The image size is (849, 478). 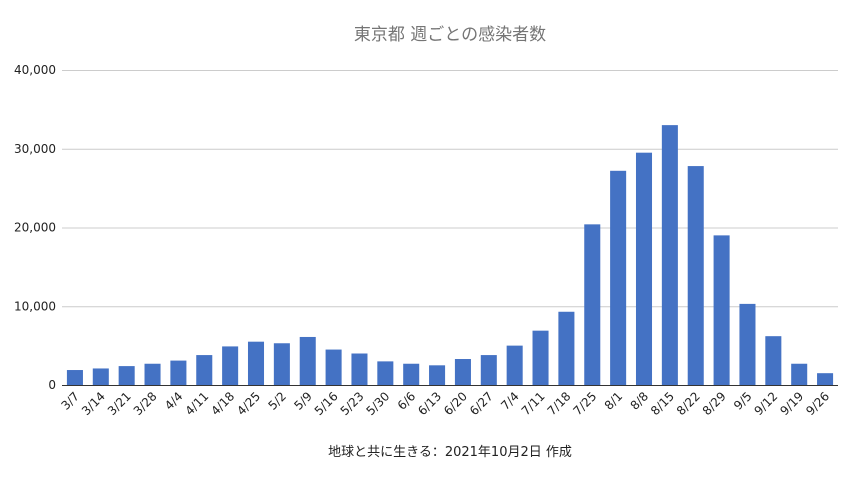 I want to click on x-tick-label: 4/4, so click(x=174, y=401).